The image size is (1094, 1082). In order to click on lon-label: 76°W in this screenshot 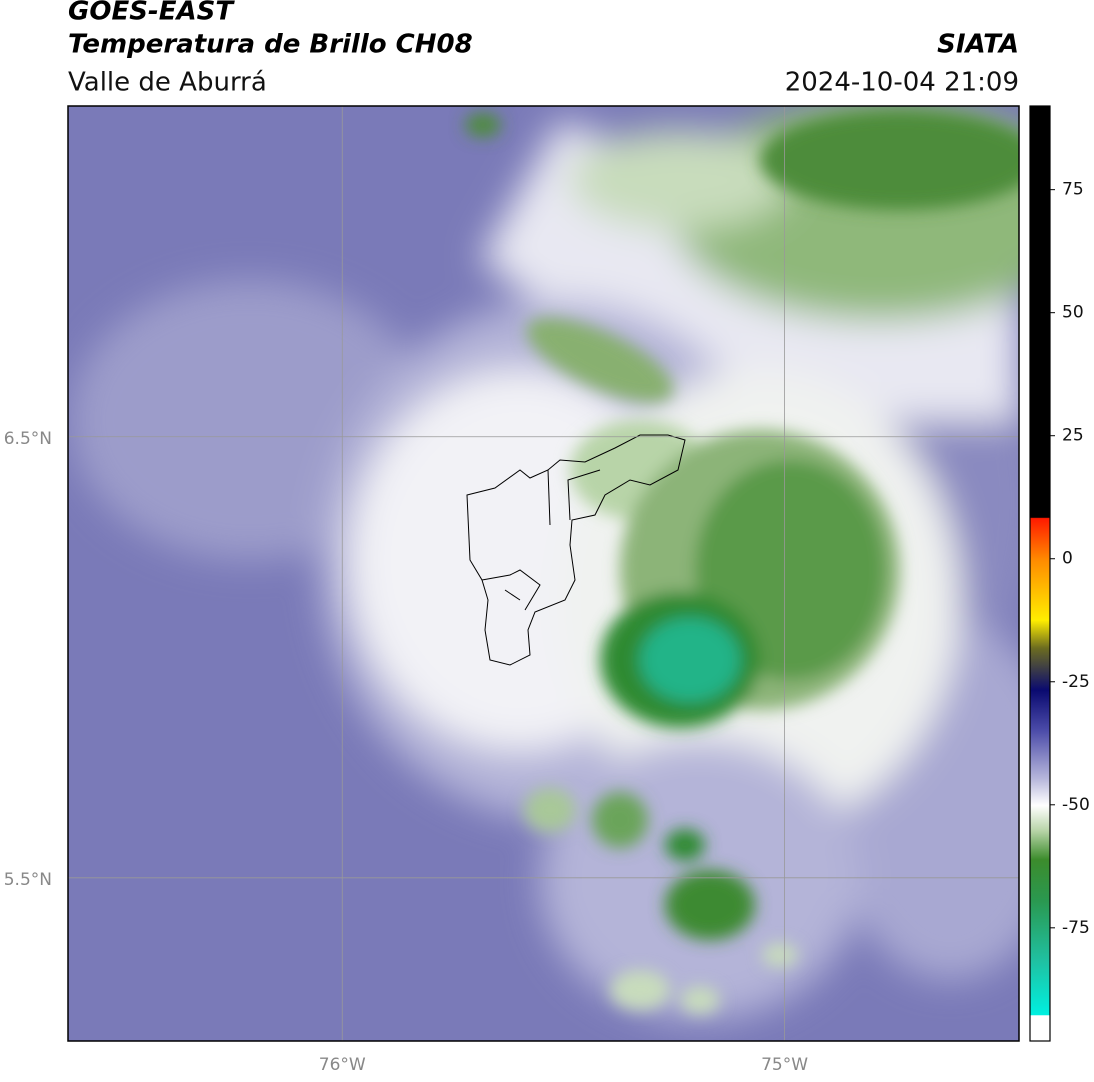, I will do `click(342, 1065)`.